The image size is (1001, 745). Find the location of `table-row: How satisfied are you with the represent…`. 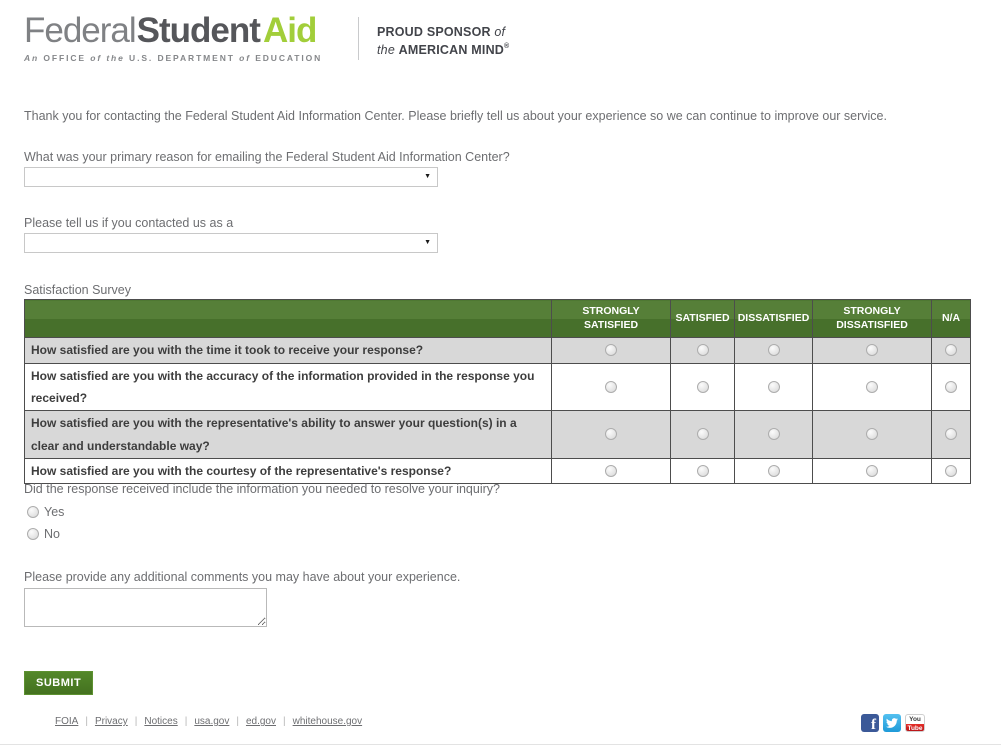

table-row: How satisfied are you with the represent… is located at coordinates (497, 434).